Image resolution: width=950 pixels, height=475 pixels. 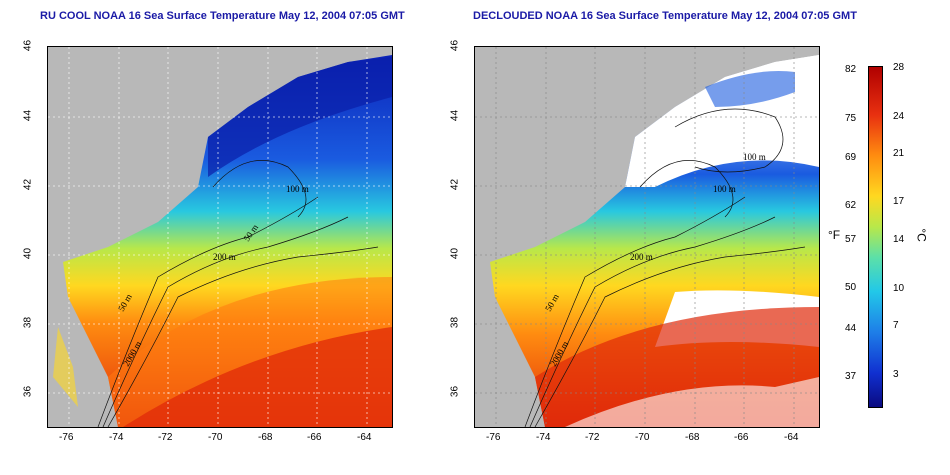 What do you see at coordinates (921, 235) in the screenshot?
I see `celsius-unit-label: °C` at bounding box center [921, 235].